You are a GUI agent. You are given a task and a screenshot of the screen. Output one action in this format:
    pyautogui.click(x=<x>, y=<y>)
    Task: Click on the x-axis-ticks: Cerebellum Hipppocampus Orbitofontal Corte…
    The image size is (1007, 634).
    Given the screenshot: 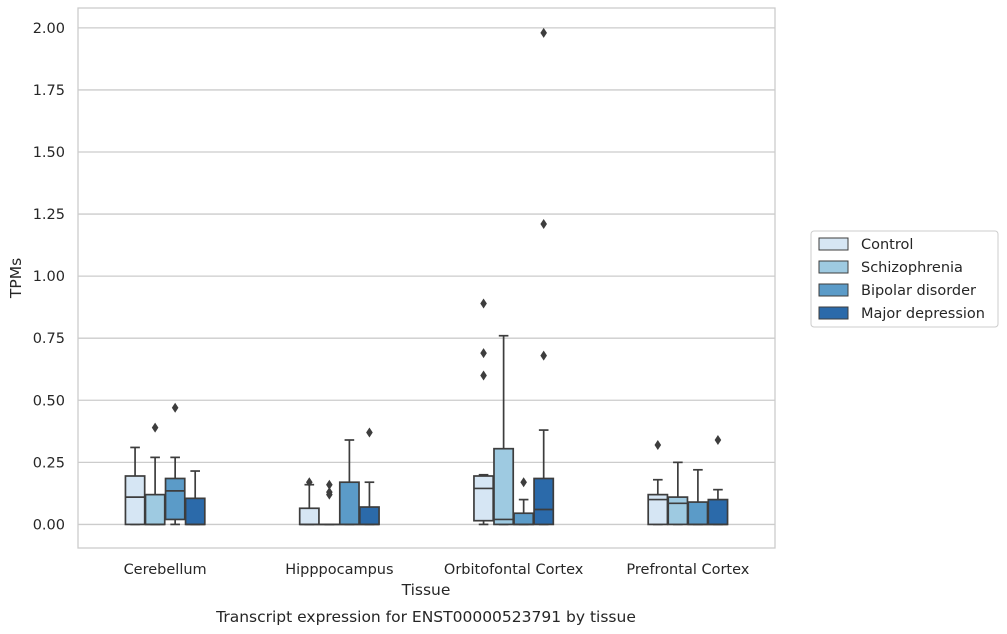 What is the action you would take?
    pyautogui.click(x=437, y=570)
    